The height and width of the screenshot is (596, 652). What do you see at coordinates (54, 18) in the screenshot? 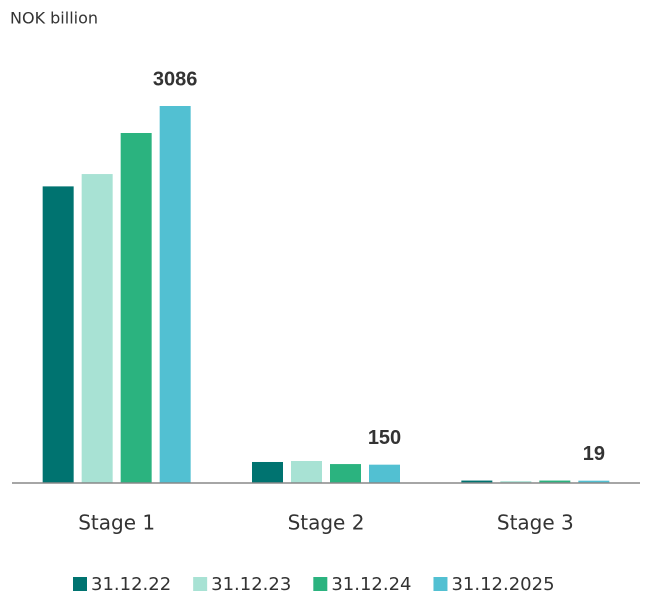
I see `chart-subtitle: NOK billion` at bounding box center [54, 18].